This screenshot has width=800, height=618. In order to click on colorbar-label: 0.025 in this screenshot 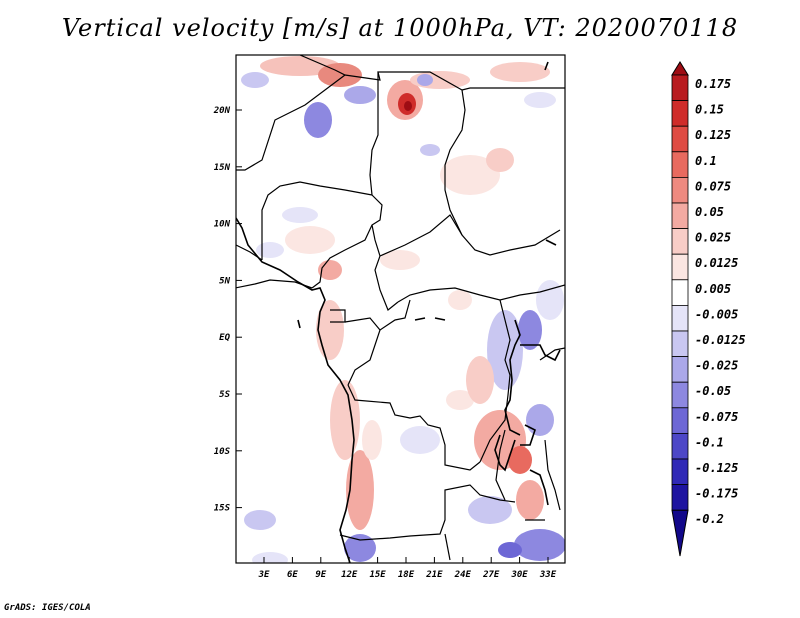, I will do `click(713, 238)`.